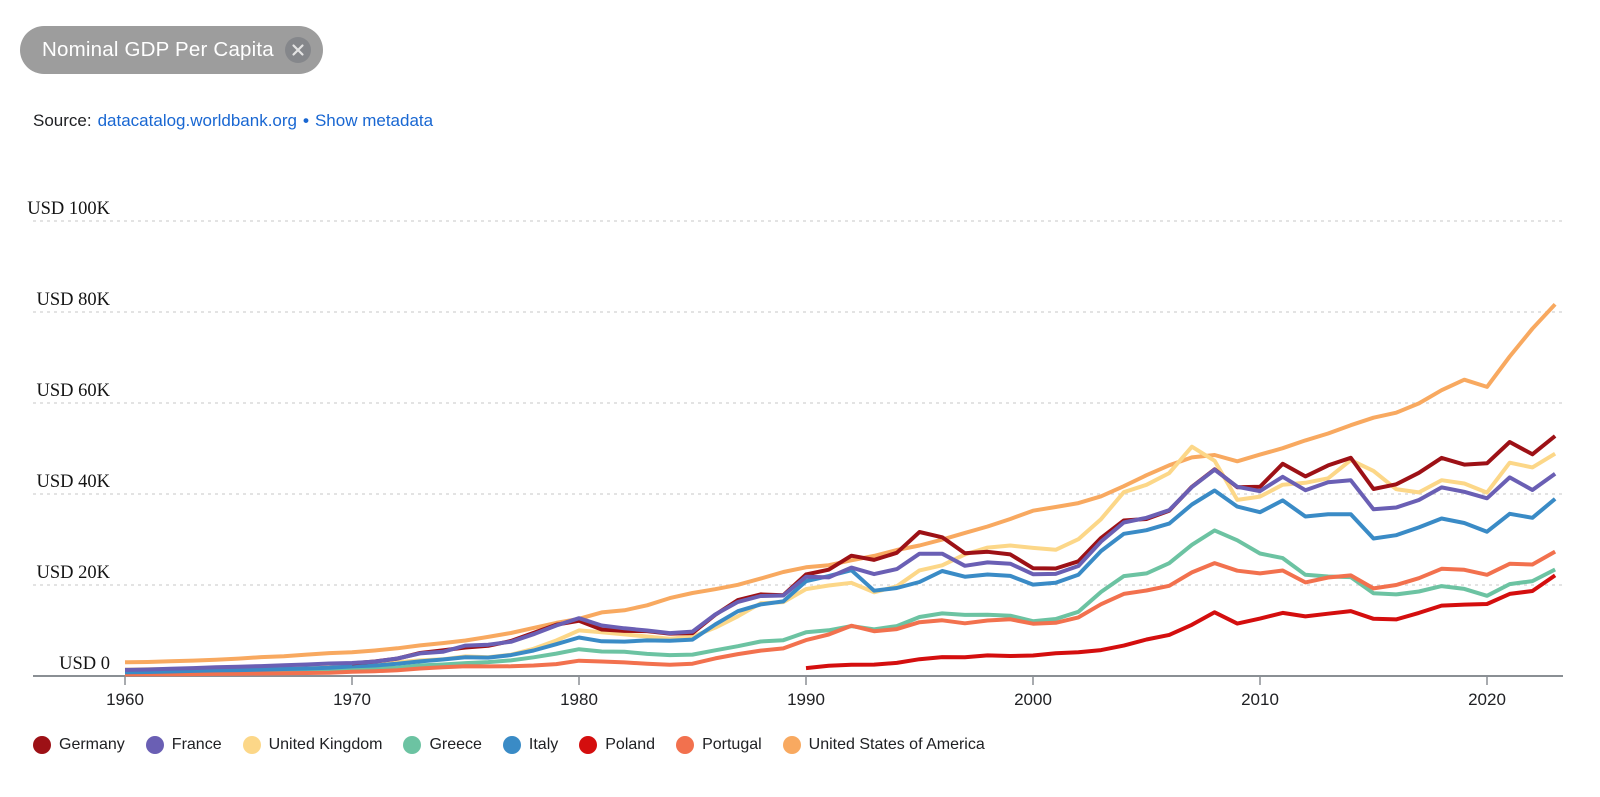 The width and height of the screenshot is (1600, 797). I want to click on legend-item-poland: Poland, so click(617, 745).